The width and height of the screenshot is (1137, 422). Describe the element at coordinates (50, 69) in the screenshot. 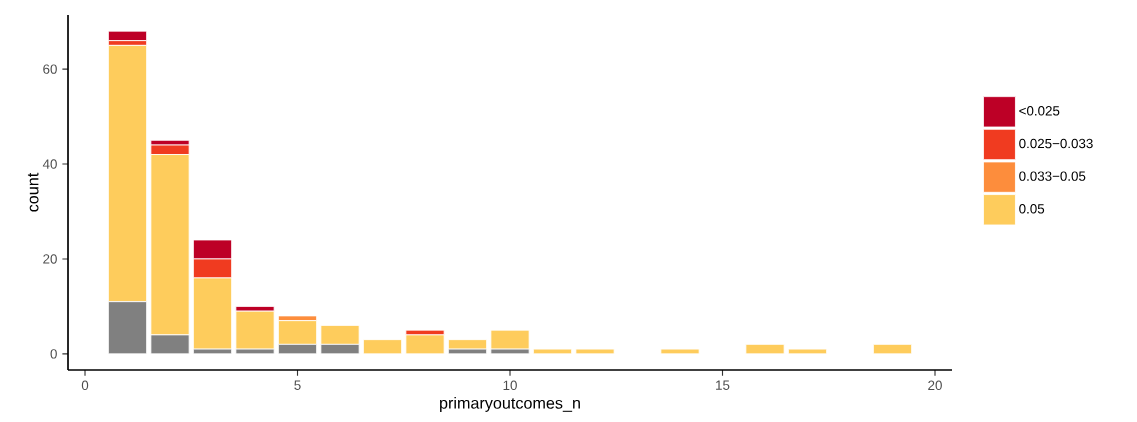

I see `y-tick-label: 60` at that location.